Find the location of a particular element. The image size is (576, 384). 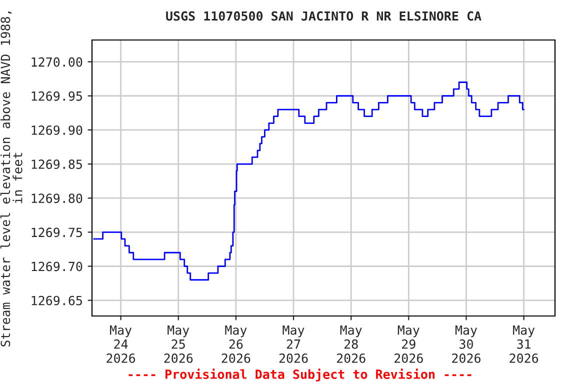

y-axis-title: Stream water level elevation above NAVD 1988, in feet is located at coordinates (11, 179).